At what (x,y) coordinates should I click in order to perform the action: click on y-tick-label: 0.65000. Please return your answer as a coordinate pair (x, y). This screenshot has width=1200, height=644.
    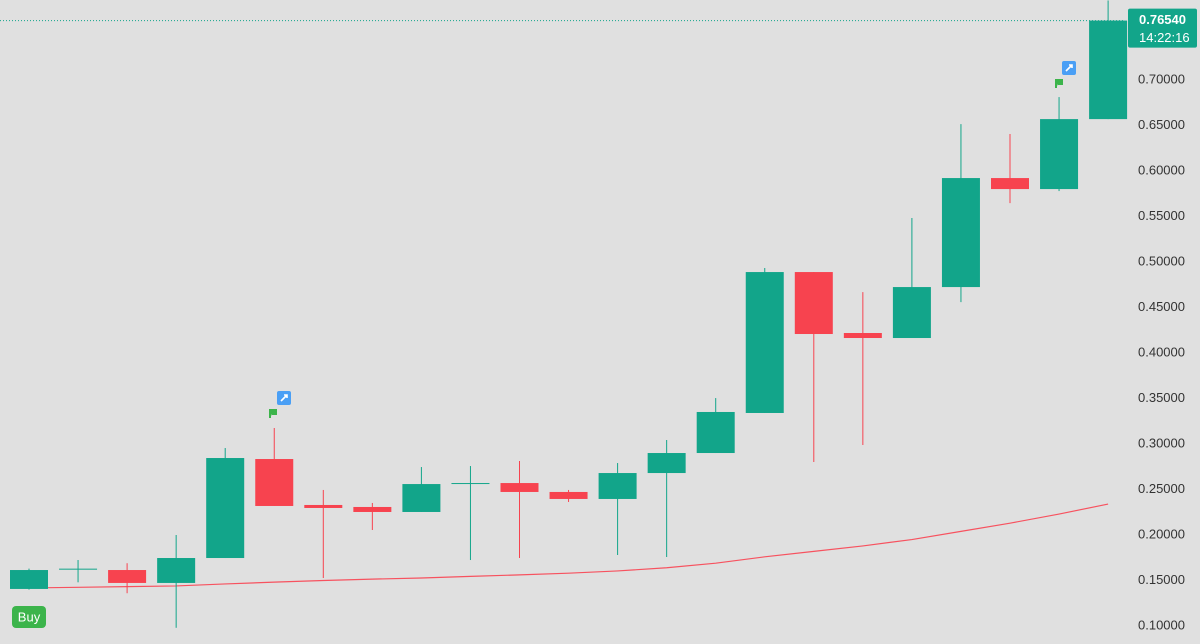
    Looking at the image, I should click on (1161, 124).